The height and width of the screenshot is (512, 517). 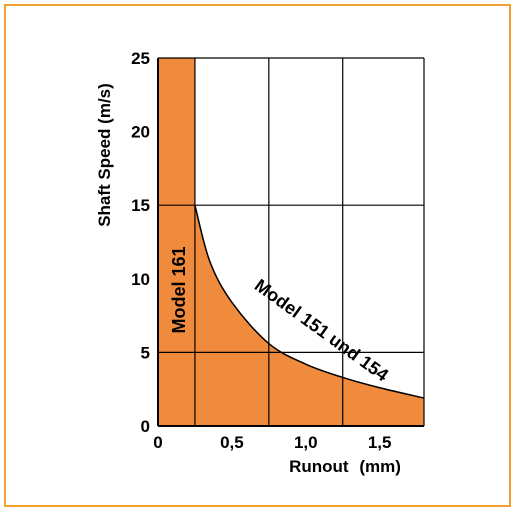 What do you see at coordinates (306, 442) in the screenshot?
I see `x-tick-label: 1,0` at bounding box center [306, 442].